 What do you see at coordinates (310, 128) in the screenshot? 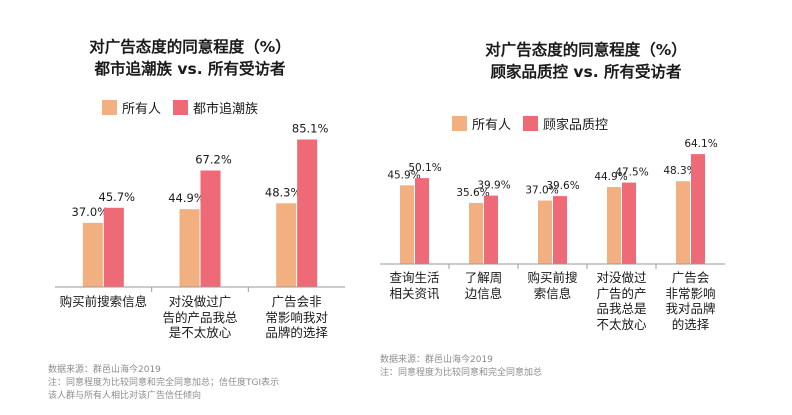
I see `data-label: 85.1%` at bounding box center [310, 128].